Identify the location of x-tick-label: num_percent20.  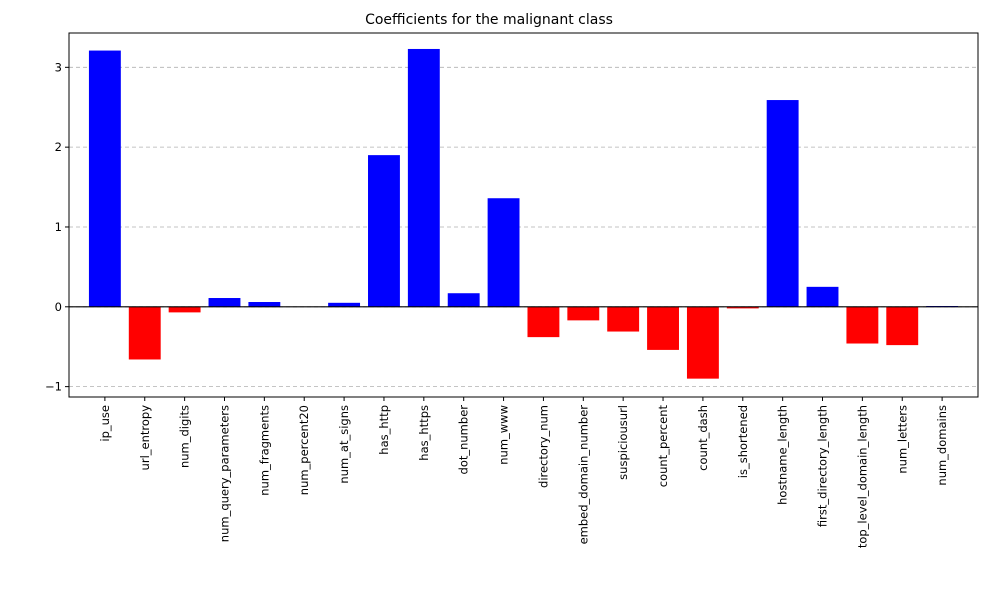
(304, 450).